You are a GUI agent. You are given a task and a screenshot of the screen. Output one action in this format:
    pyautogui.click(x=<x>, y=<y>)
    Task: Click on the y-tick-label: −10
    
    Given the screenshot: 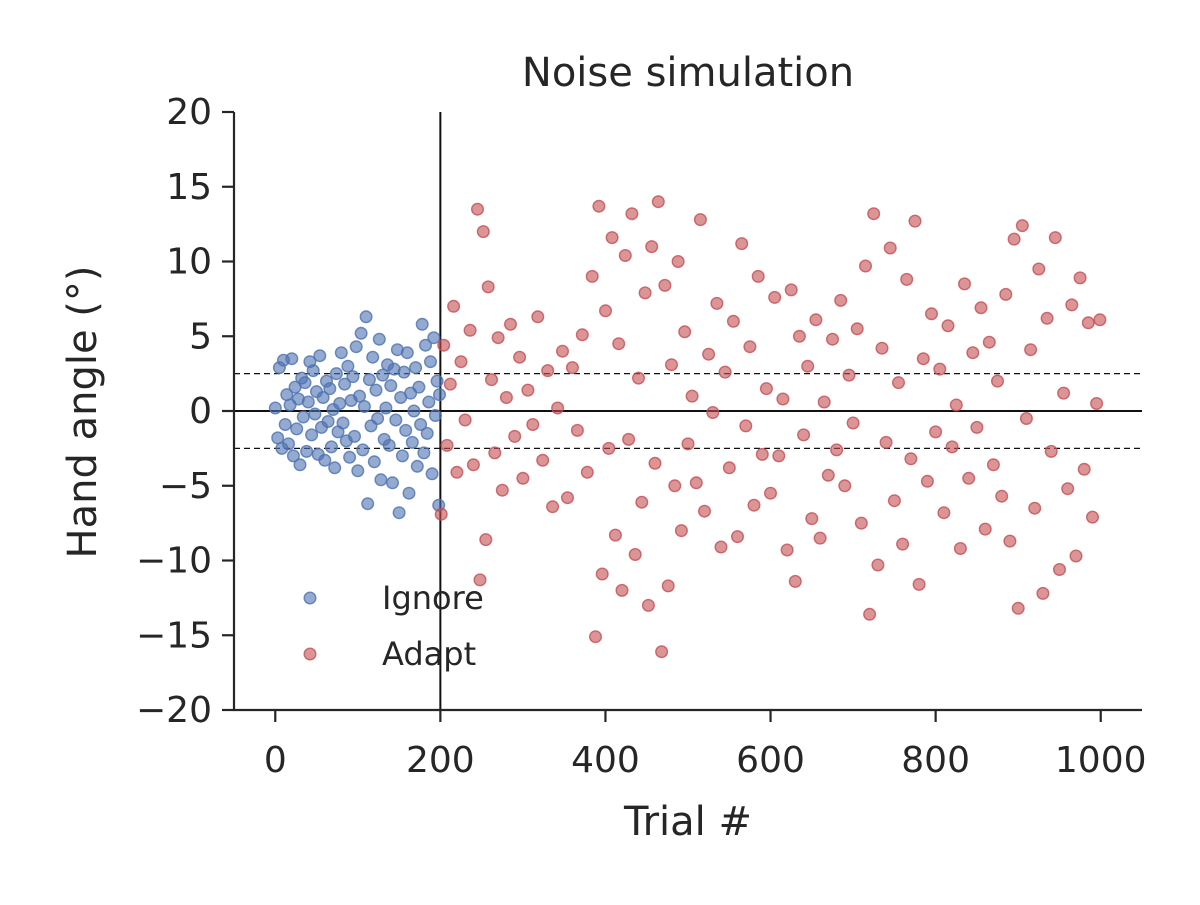 What is the action you would take?
    pyautogui.click(x=174, y=561)
    